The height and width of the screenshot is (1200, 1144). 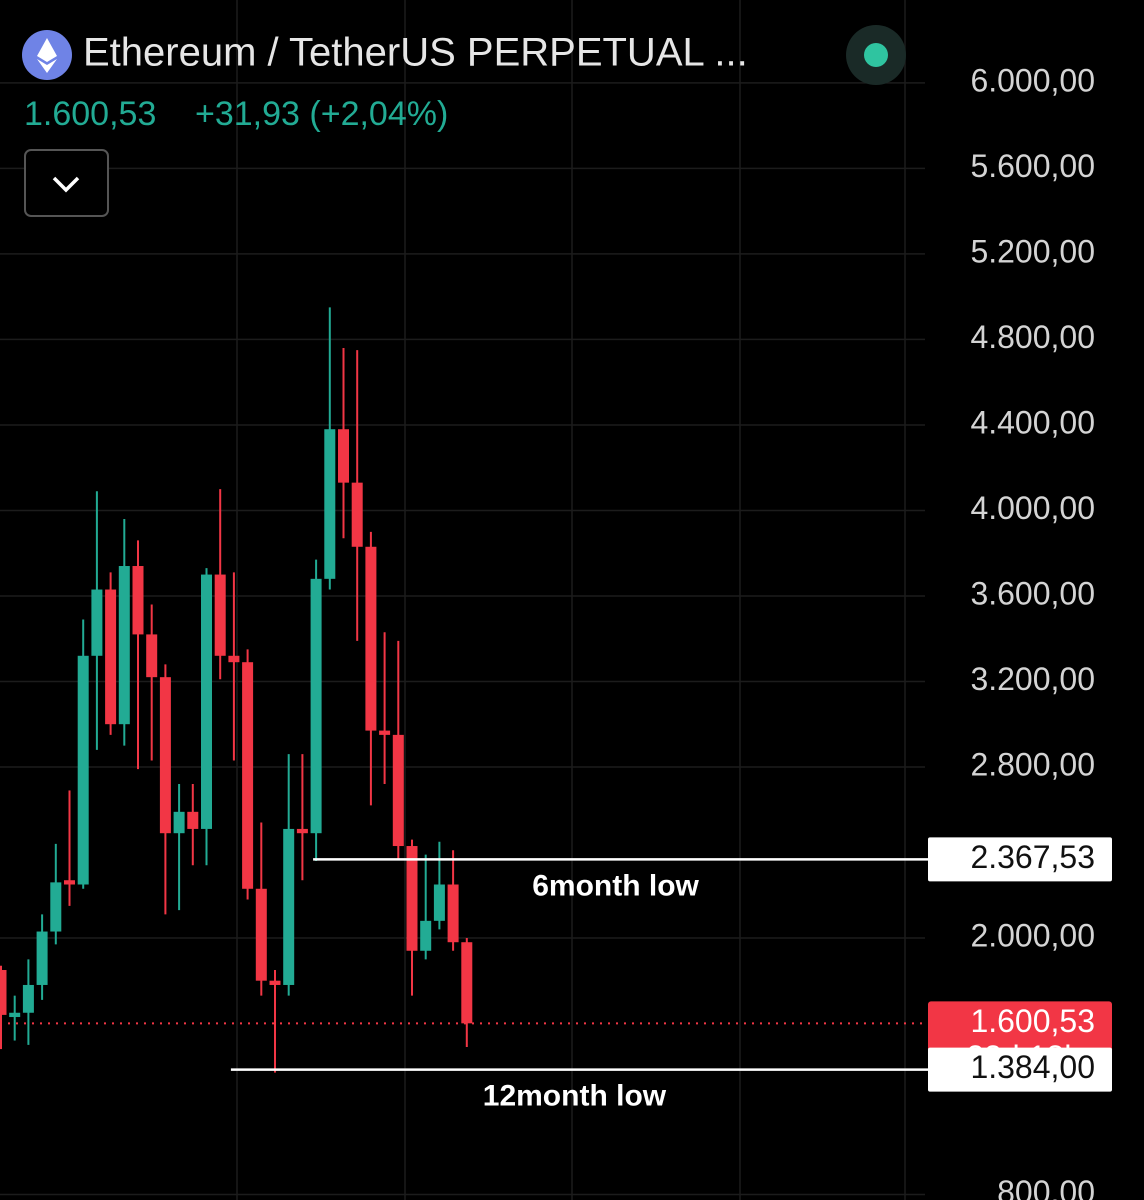 I want to click on level-annotation: 12month low, so click(x=575, y=1096).